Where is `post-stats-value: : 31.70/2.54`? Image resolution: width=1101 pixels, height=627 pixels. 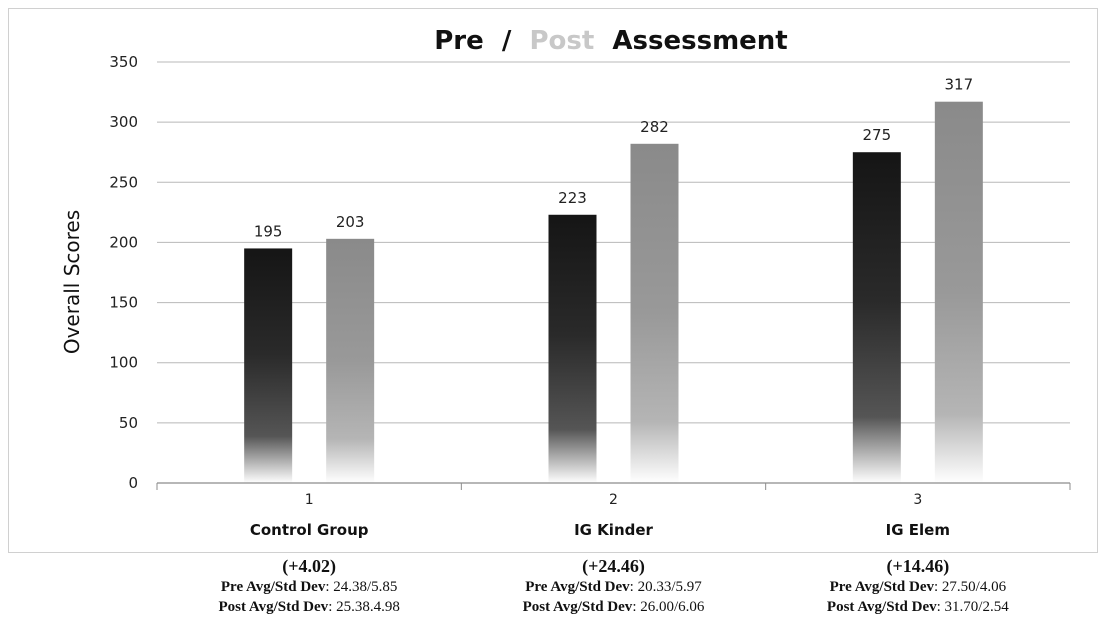
post-stats-value: : 31.70/2.54 is located at coordinates (972, 607).